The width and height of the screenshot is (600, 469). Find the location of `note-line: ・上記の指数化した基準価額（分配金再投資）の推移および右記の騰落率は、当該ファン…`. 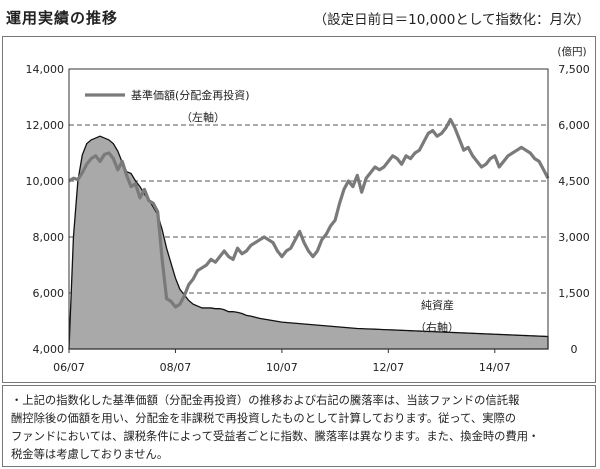

note-line: ・上記の指数化した基準価額（分配金再投資）の推移および右記の騰落率は、当該ファン… is located at coordinates (265, 400).